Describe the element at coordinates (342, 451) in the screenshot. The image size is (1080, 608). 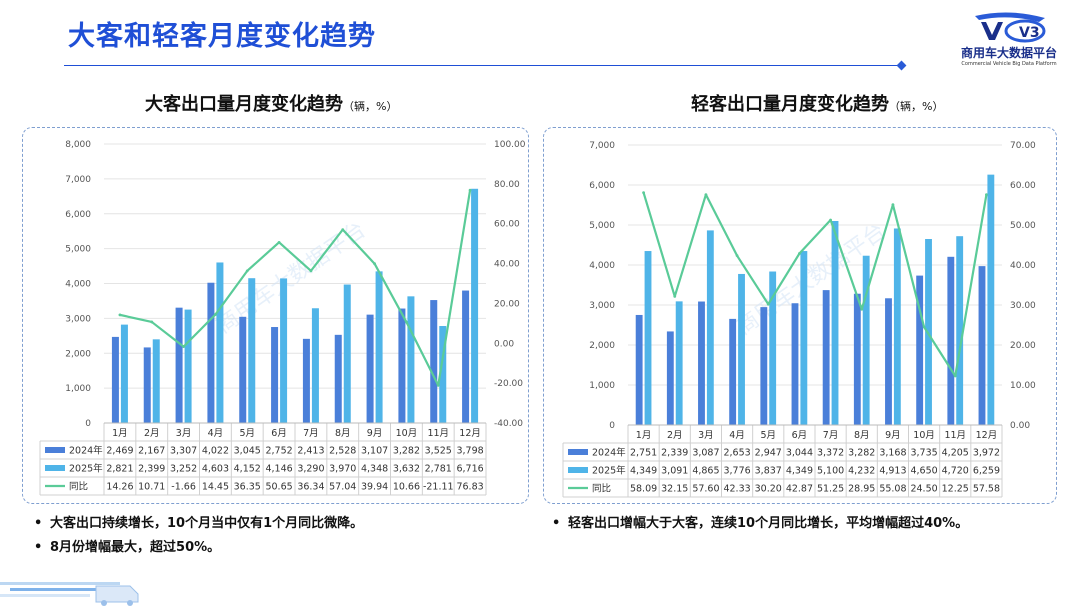
I see `table-cell: 2,528` at that location.